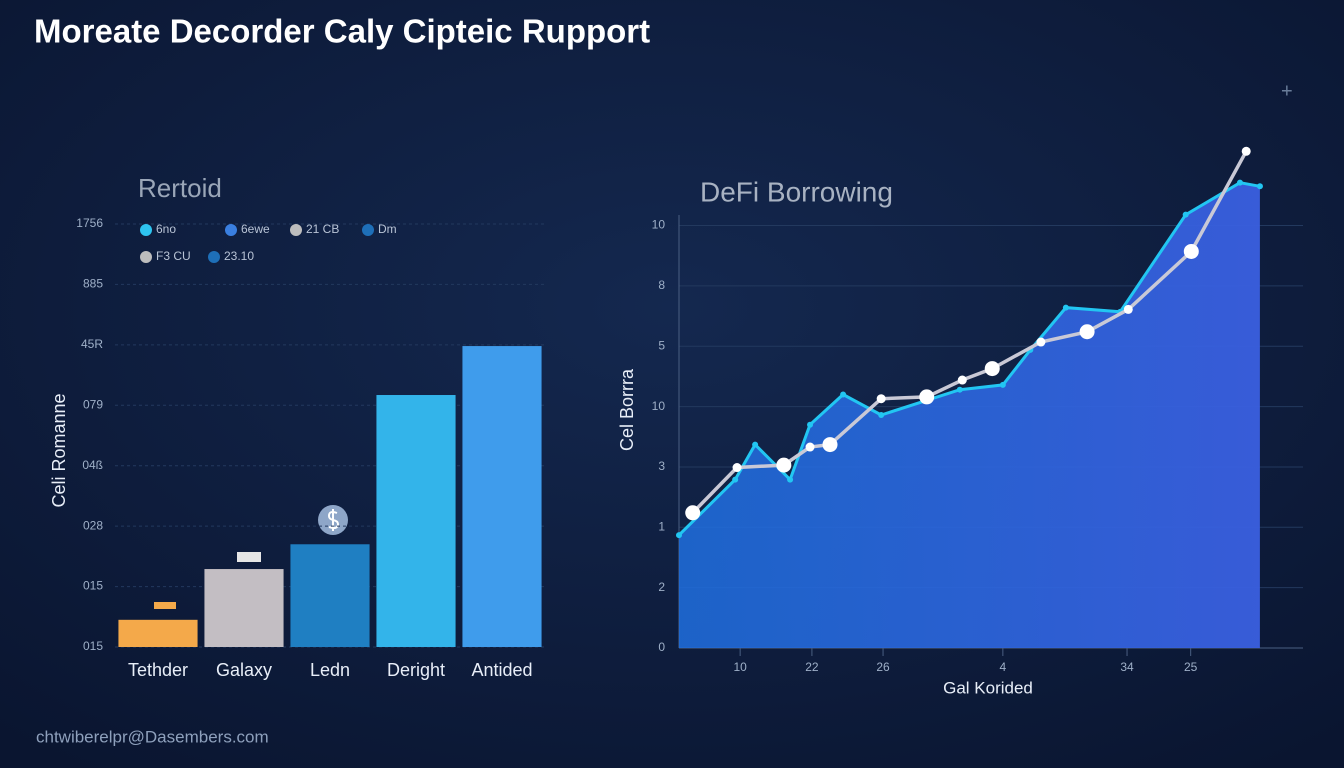 This screenshot has width=1344, height=768. What do you see at coordinates (255, 229) in the screenshot?
I see `legend-label: 6ewe` at bounding box center [255, 229].